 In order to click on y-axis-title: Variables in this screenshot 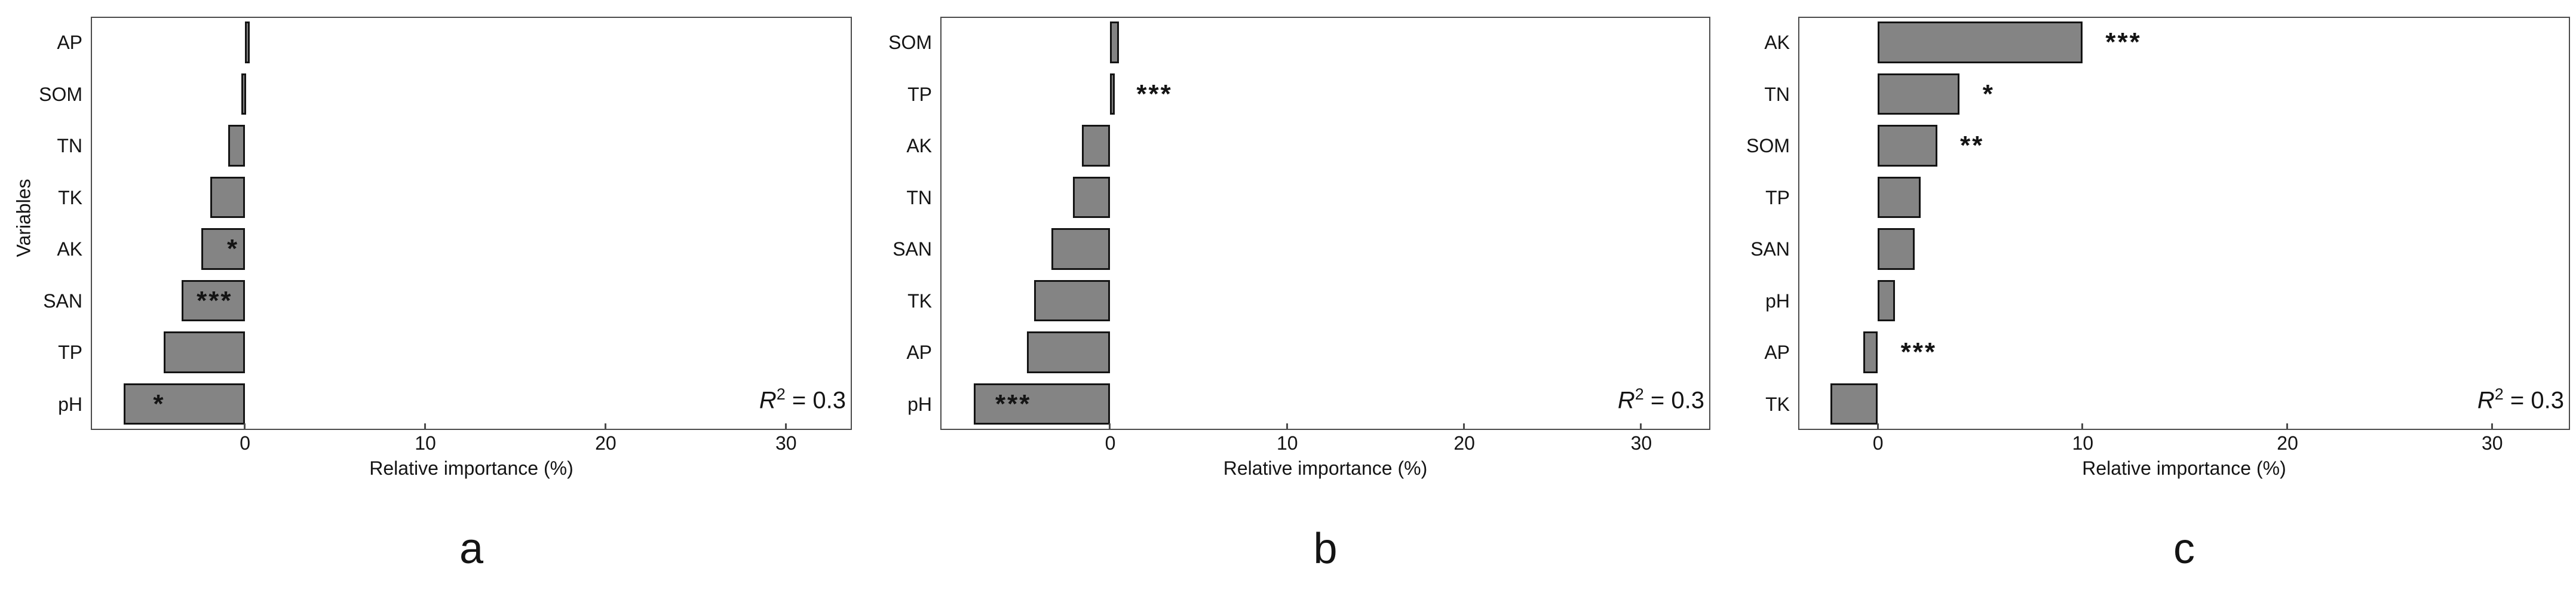, I will do `click(24, 218)`.